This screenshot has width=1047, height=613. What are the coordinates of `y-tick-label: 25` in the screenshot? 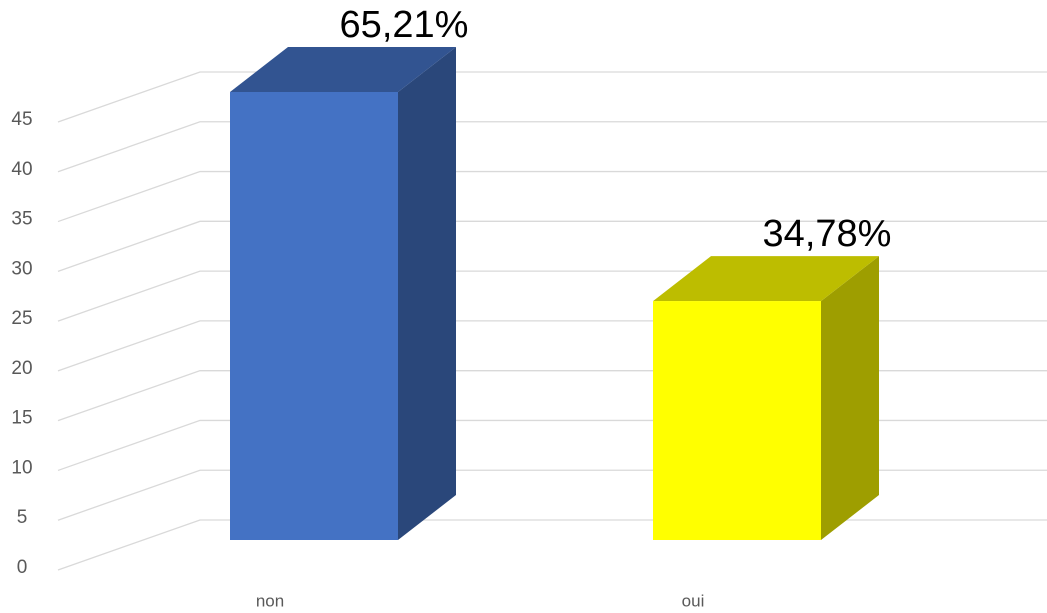 It's located at (21, 318).